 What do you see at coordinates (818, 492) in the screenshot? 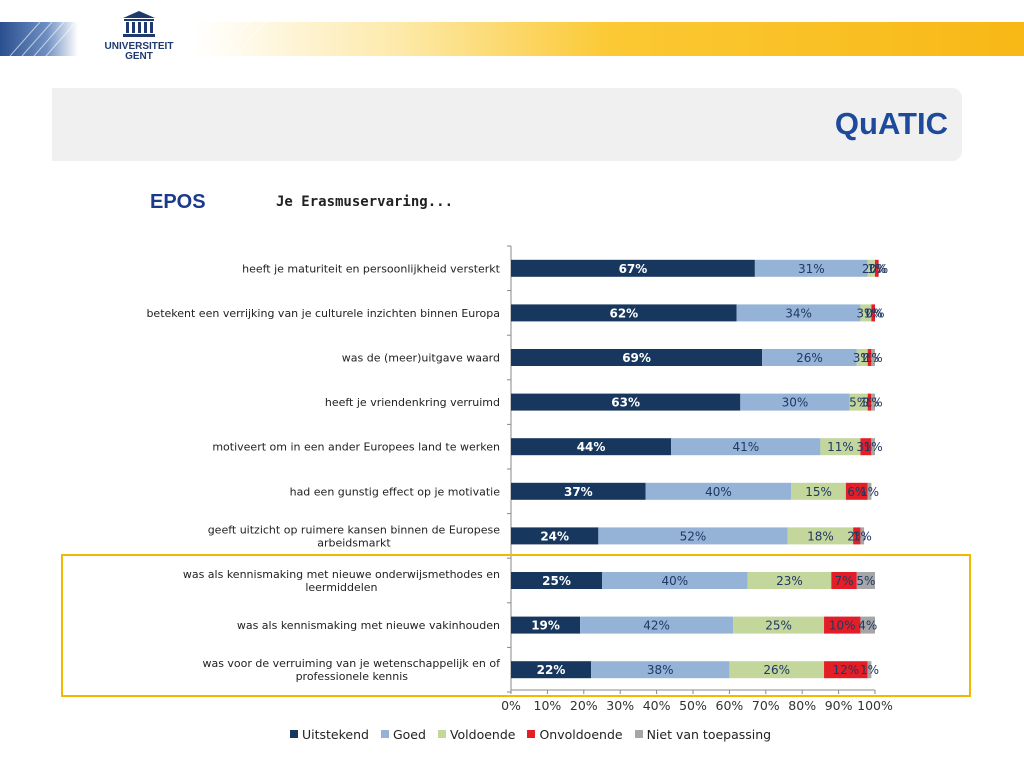
I see `data-label: 15%` at bounding box center [818, 492].